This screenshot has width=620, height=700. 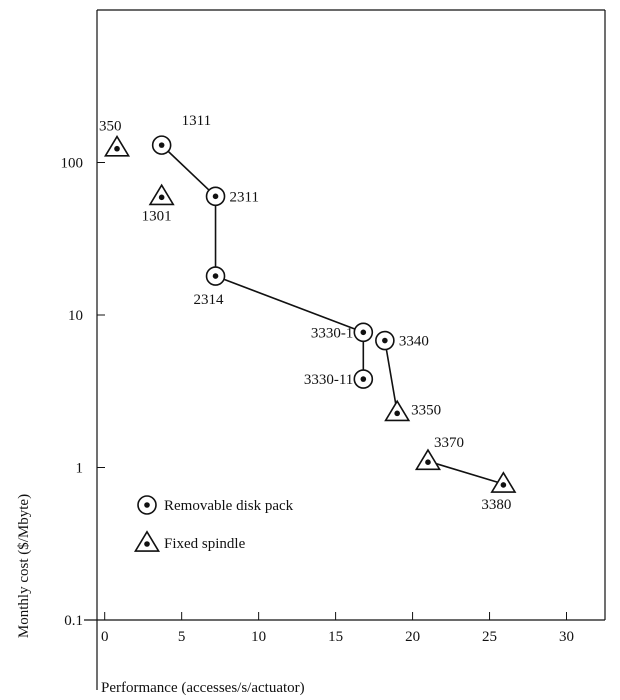 What do you see at coordinates (332, 333) in the screenshot?
I see `point-label: 3330-1` at bounding box center [332, 333].